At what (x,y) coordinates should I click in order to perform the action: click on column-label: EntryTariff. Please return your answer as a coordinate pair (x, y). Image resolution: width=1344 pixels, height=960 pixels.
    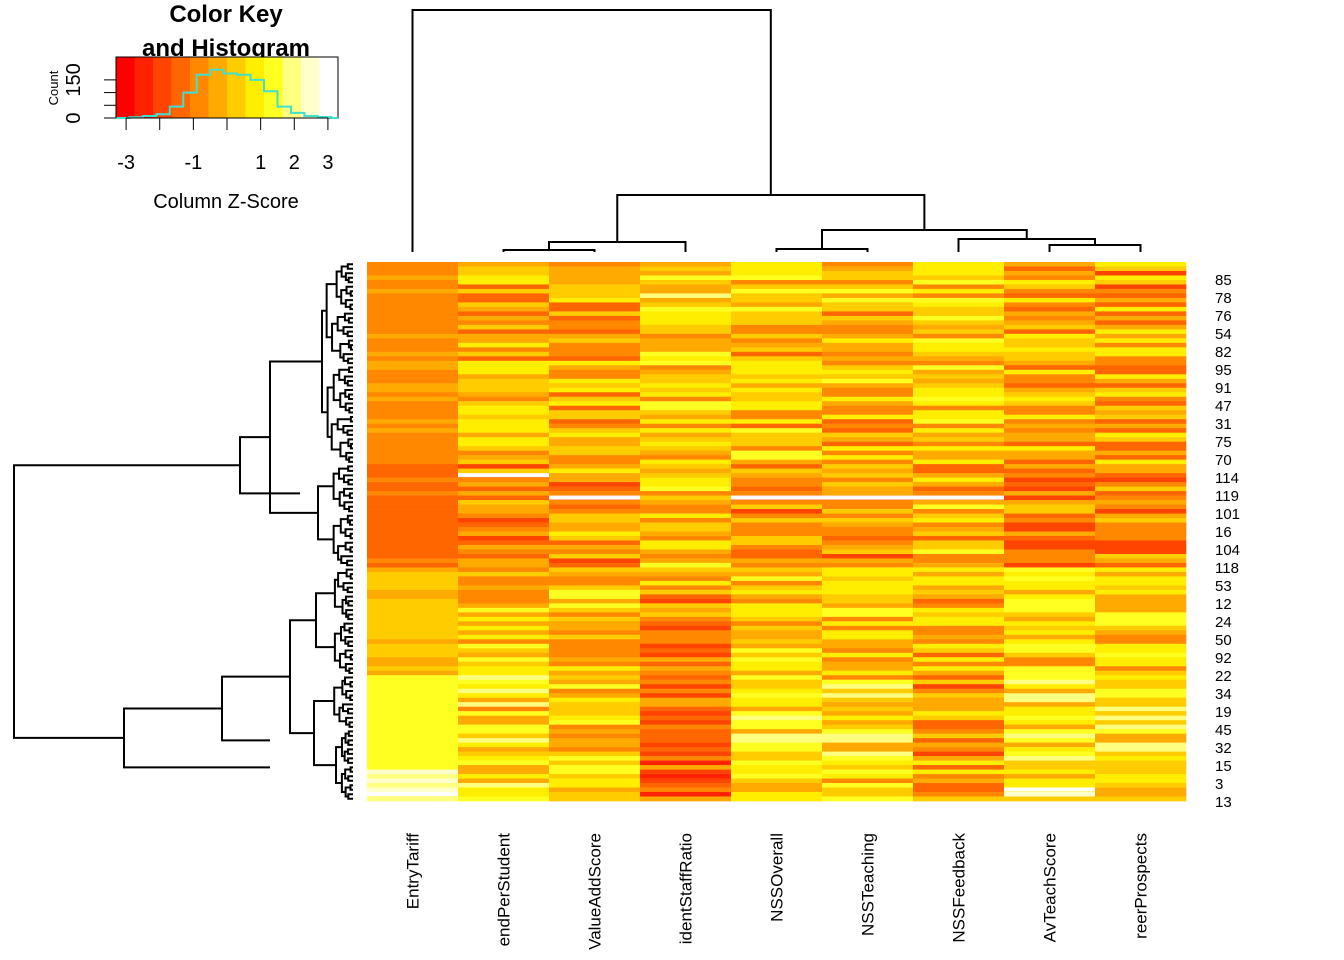
    Looking at the image, I should click on (413, 871).